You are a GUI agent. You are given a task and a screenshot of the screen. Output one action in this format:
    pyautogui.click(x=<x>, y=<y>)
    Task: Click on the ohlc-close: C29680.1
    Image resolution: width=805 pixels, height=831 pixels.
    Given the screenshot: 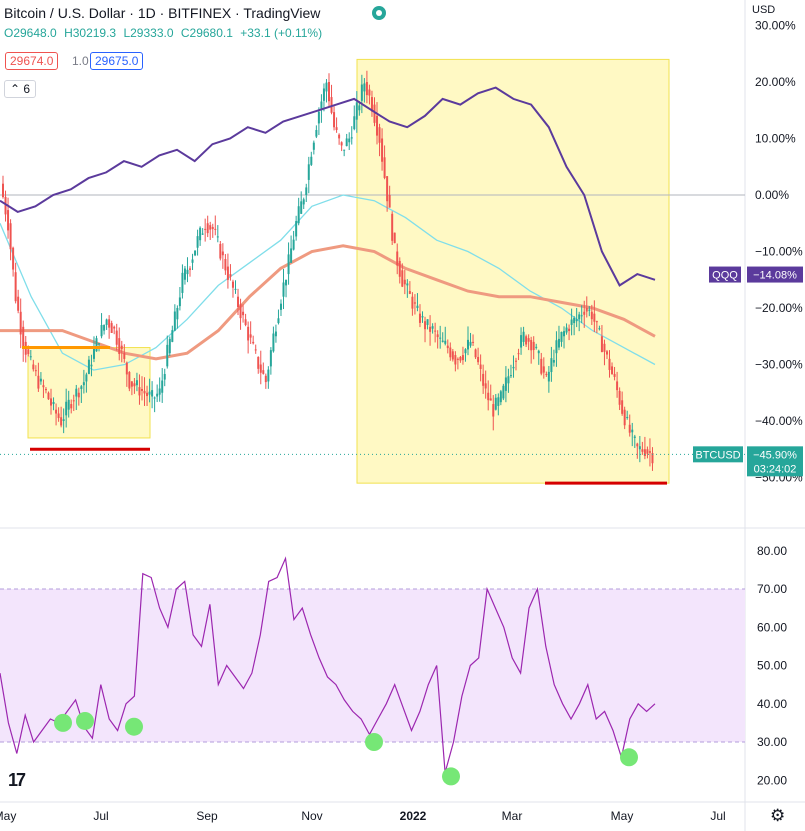 What is the action you would take?
    pyautogui.click(x=206, y=33)
    